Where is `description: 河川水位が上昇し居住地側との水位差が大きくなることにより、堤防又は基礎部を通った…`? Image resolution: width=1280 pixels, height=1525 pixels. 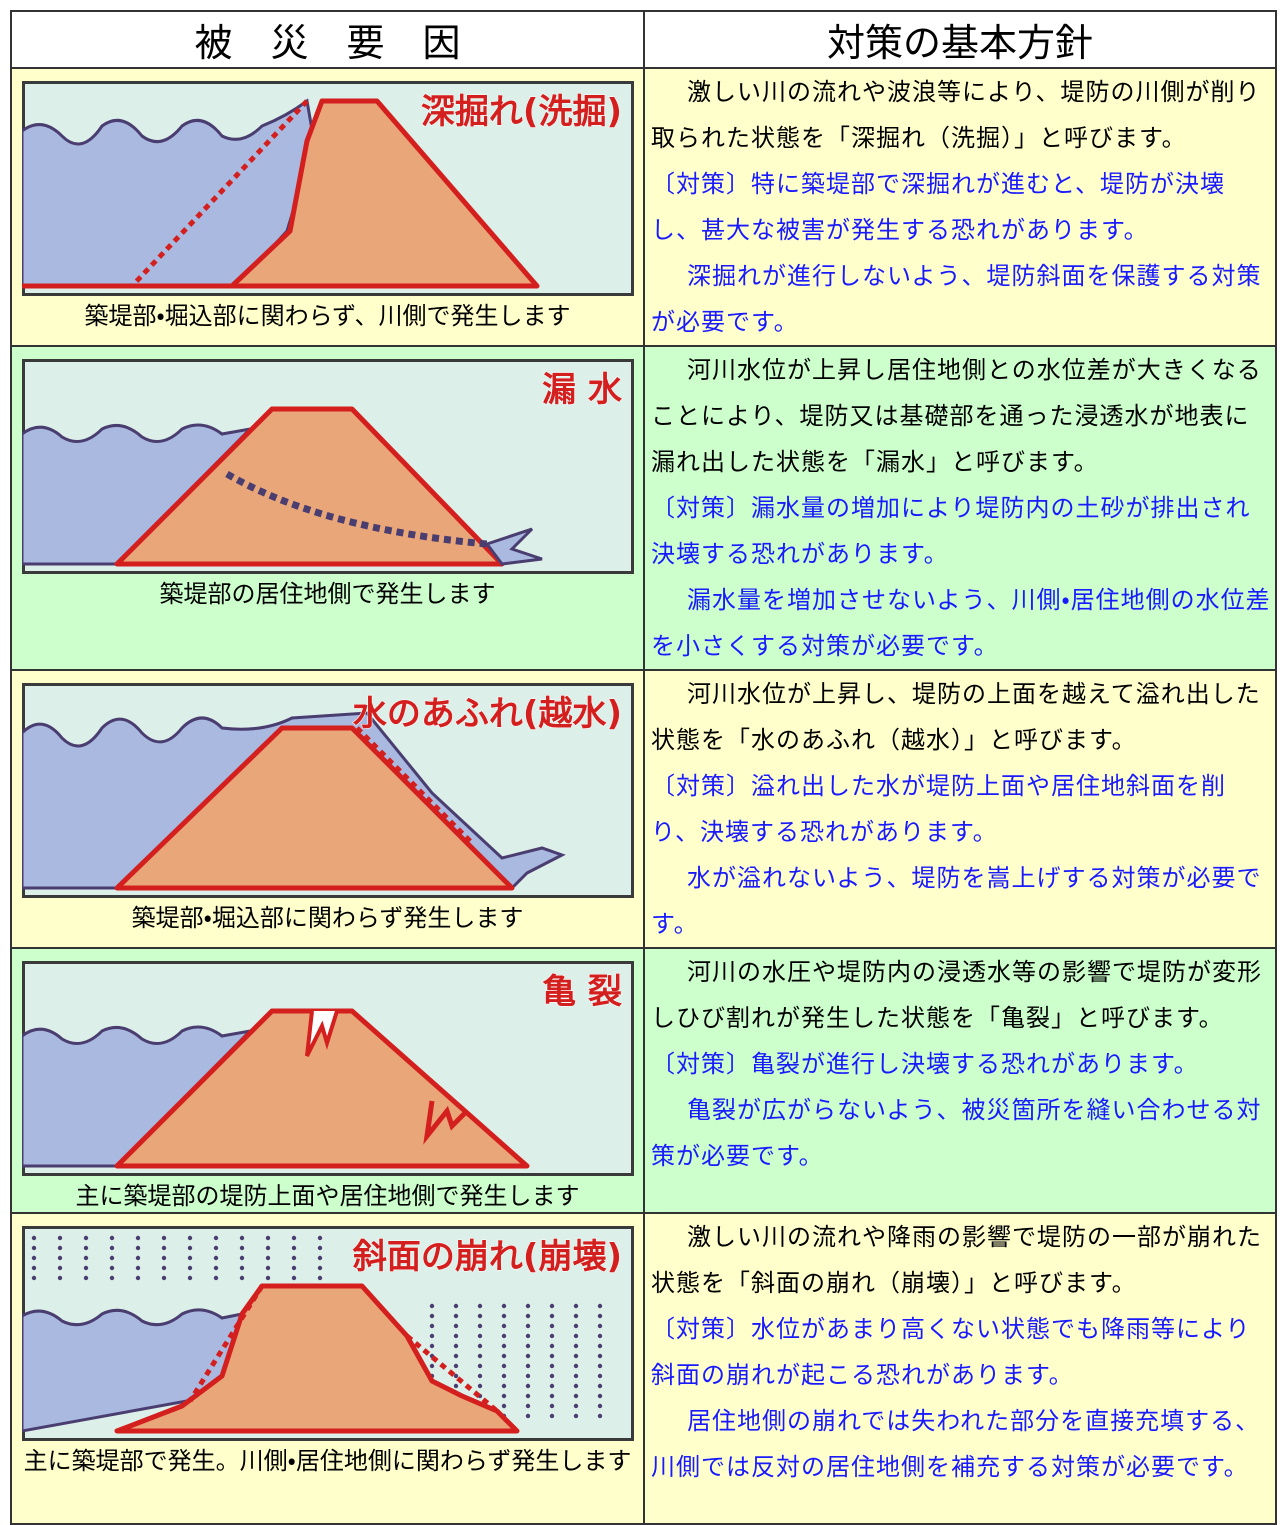 description: 河川水位が上昇し居住地側との水位差が大きくなることにより、堤防又は基礎部を通った… is located at coordinates (956, 416).